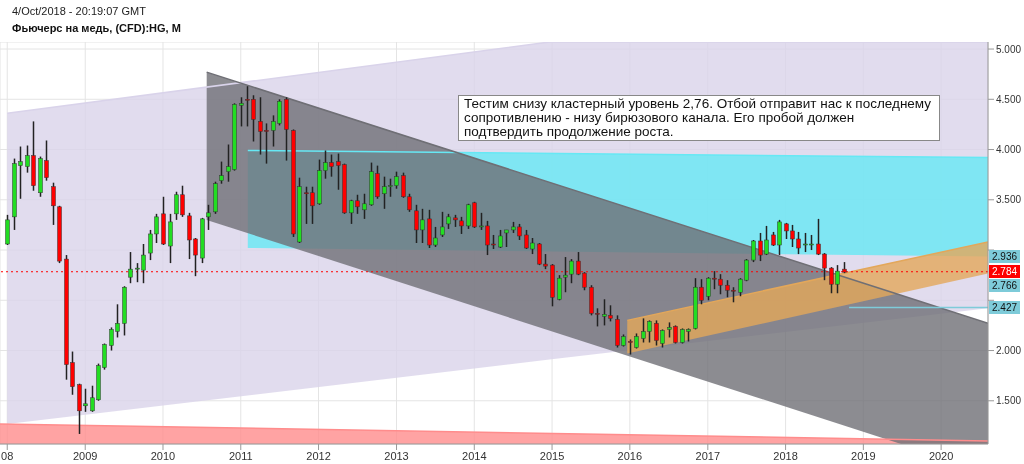 The height and width of the screenshot is (464, 1024). Describe the element at coordinates (240, 455) in the screenshot. I see `x-tick-label: 2011` at that location.